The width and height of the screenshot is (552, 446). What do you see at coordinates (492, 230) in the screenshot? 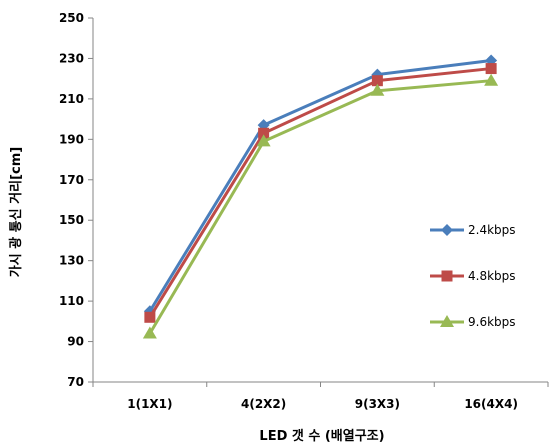
I see `legend-label: 2.4kbps` at bounding box center [492, 230].